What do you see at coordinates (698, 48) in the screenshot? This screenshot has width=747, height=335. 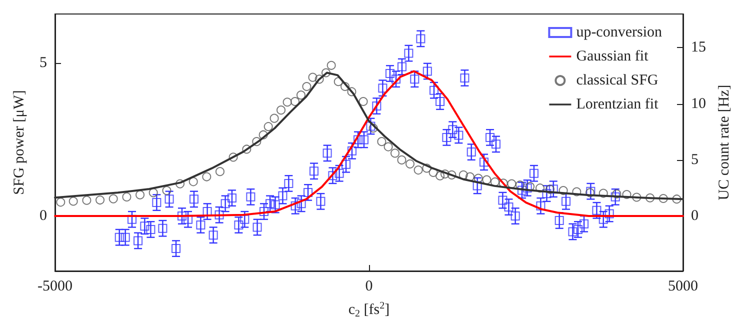 I see `y2-tick-label: 15` at bounding box center [698, 48].